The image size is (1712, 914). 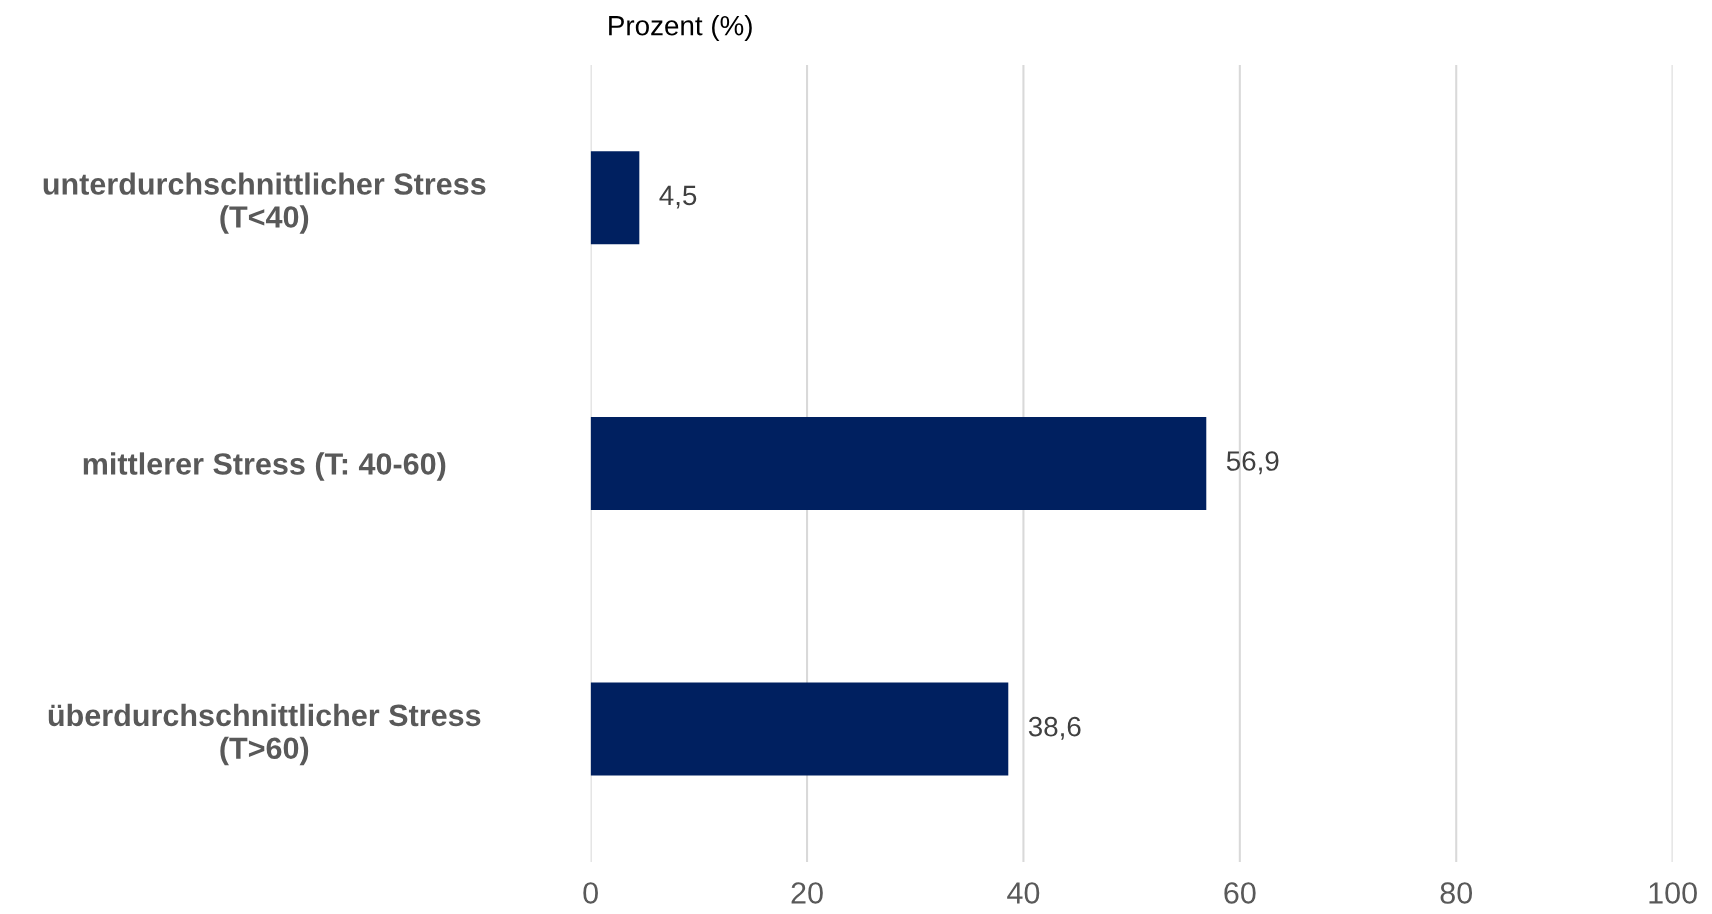 What do you see at coordinates (678, 197) in the screenshot?
I see `data-label: 4,5` at bounding box center [678, 197].